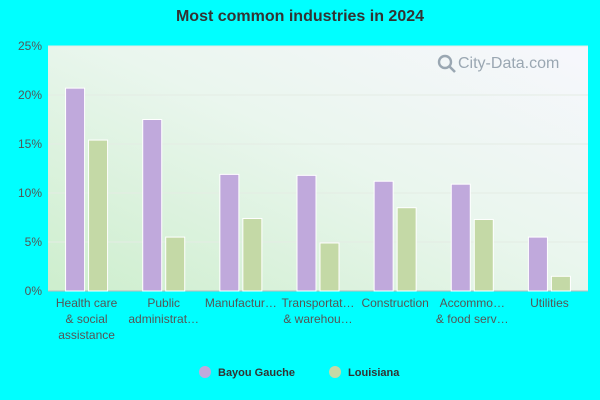 The width and height of the screenshot is (600, 400). What do you see at coordinates (163, 303) in the screenshot?
I see `x-tick-label: Public` at bounding box center [163, 303].